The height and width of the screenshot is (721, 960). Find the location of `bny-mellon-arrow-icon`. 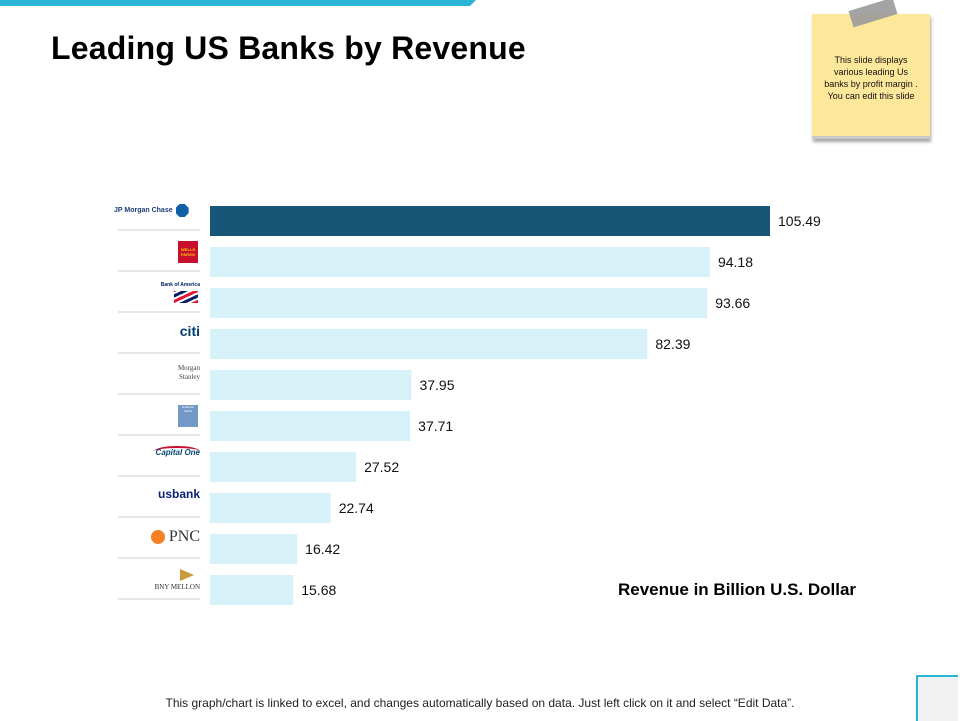

bny-mellon-arrow-icon is located at coordinates (187, 575).